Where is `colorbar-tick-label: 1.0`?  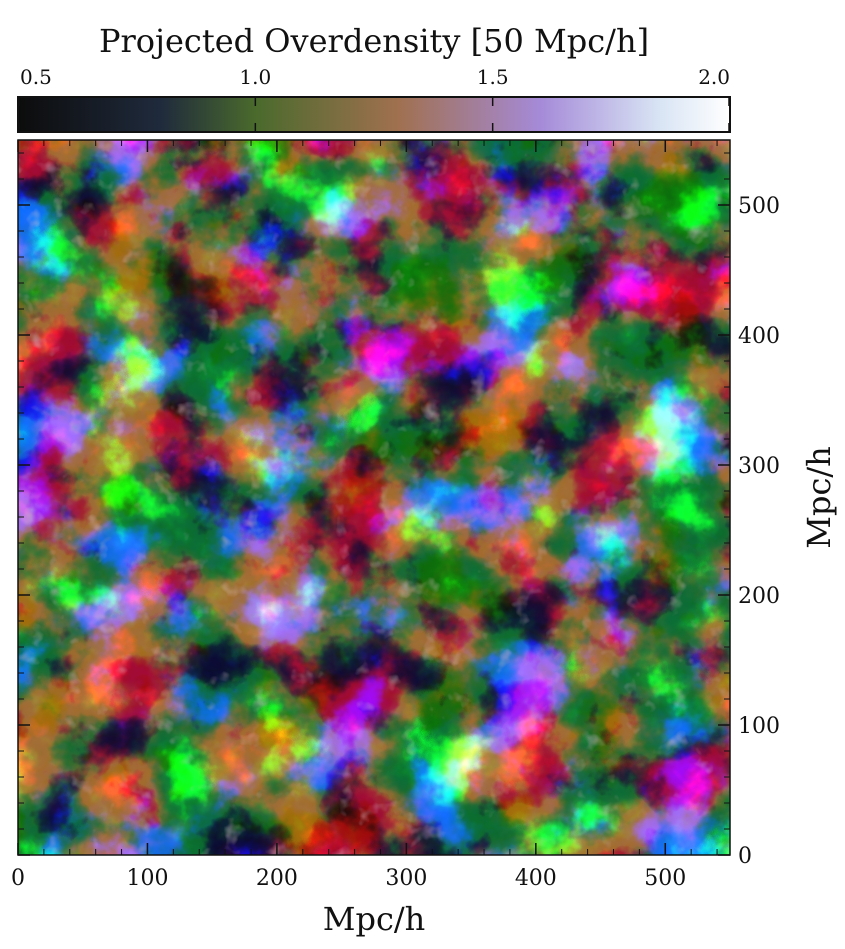
colorbar-tick-label: 1.0 is located at coordinates (255, 77).